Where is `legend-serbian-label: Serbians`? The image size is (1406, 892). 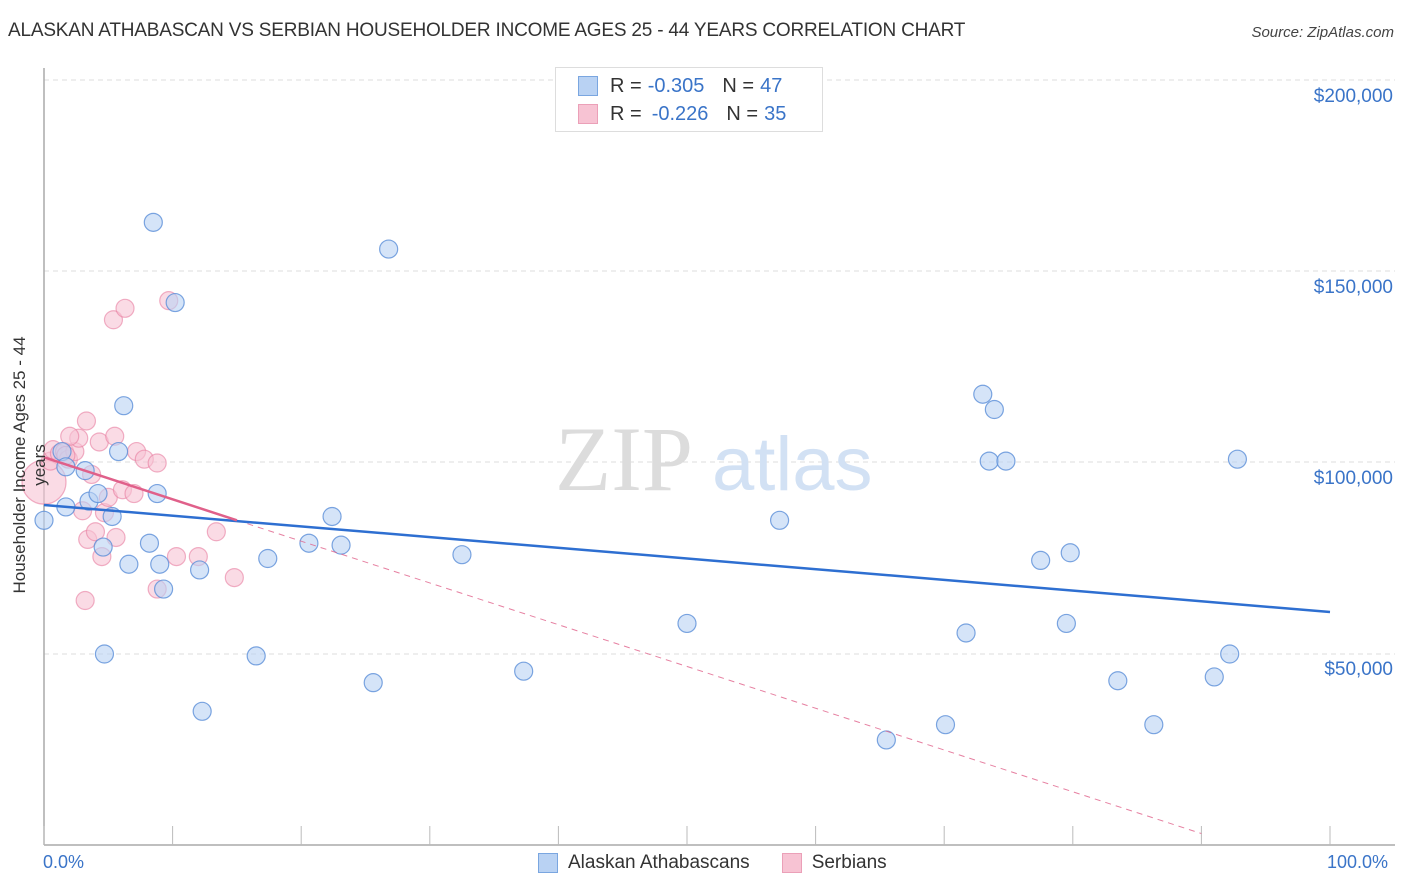 legend-serbian-label: Serbians is located at coordinates (849, 862).